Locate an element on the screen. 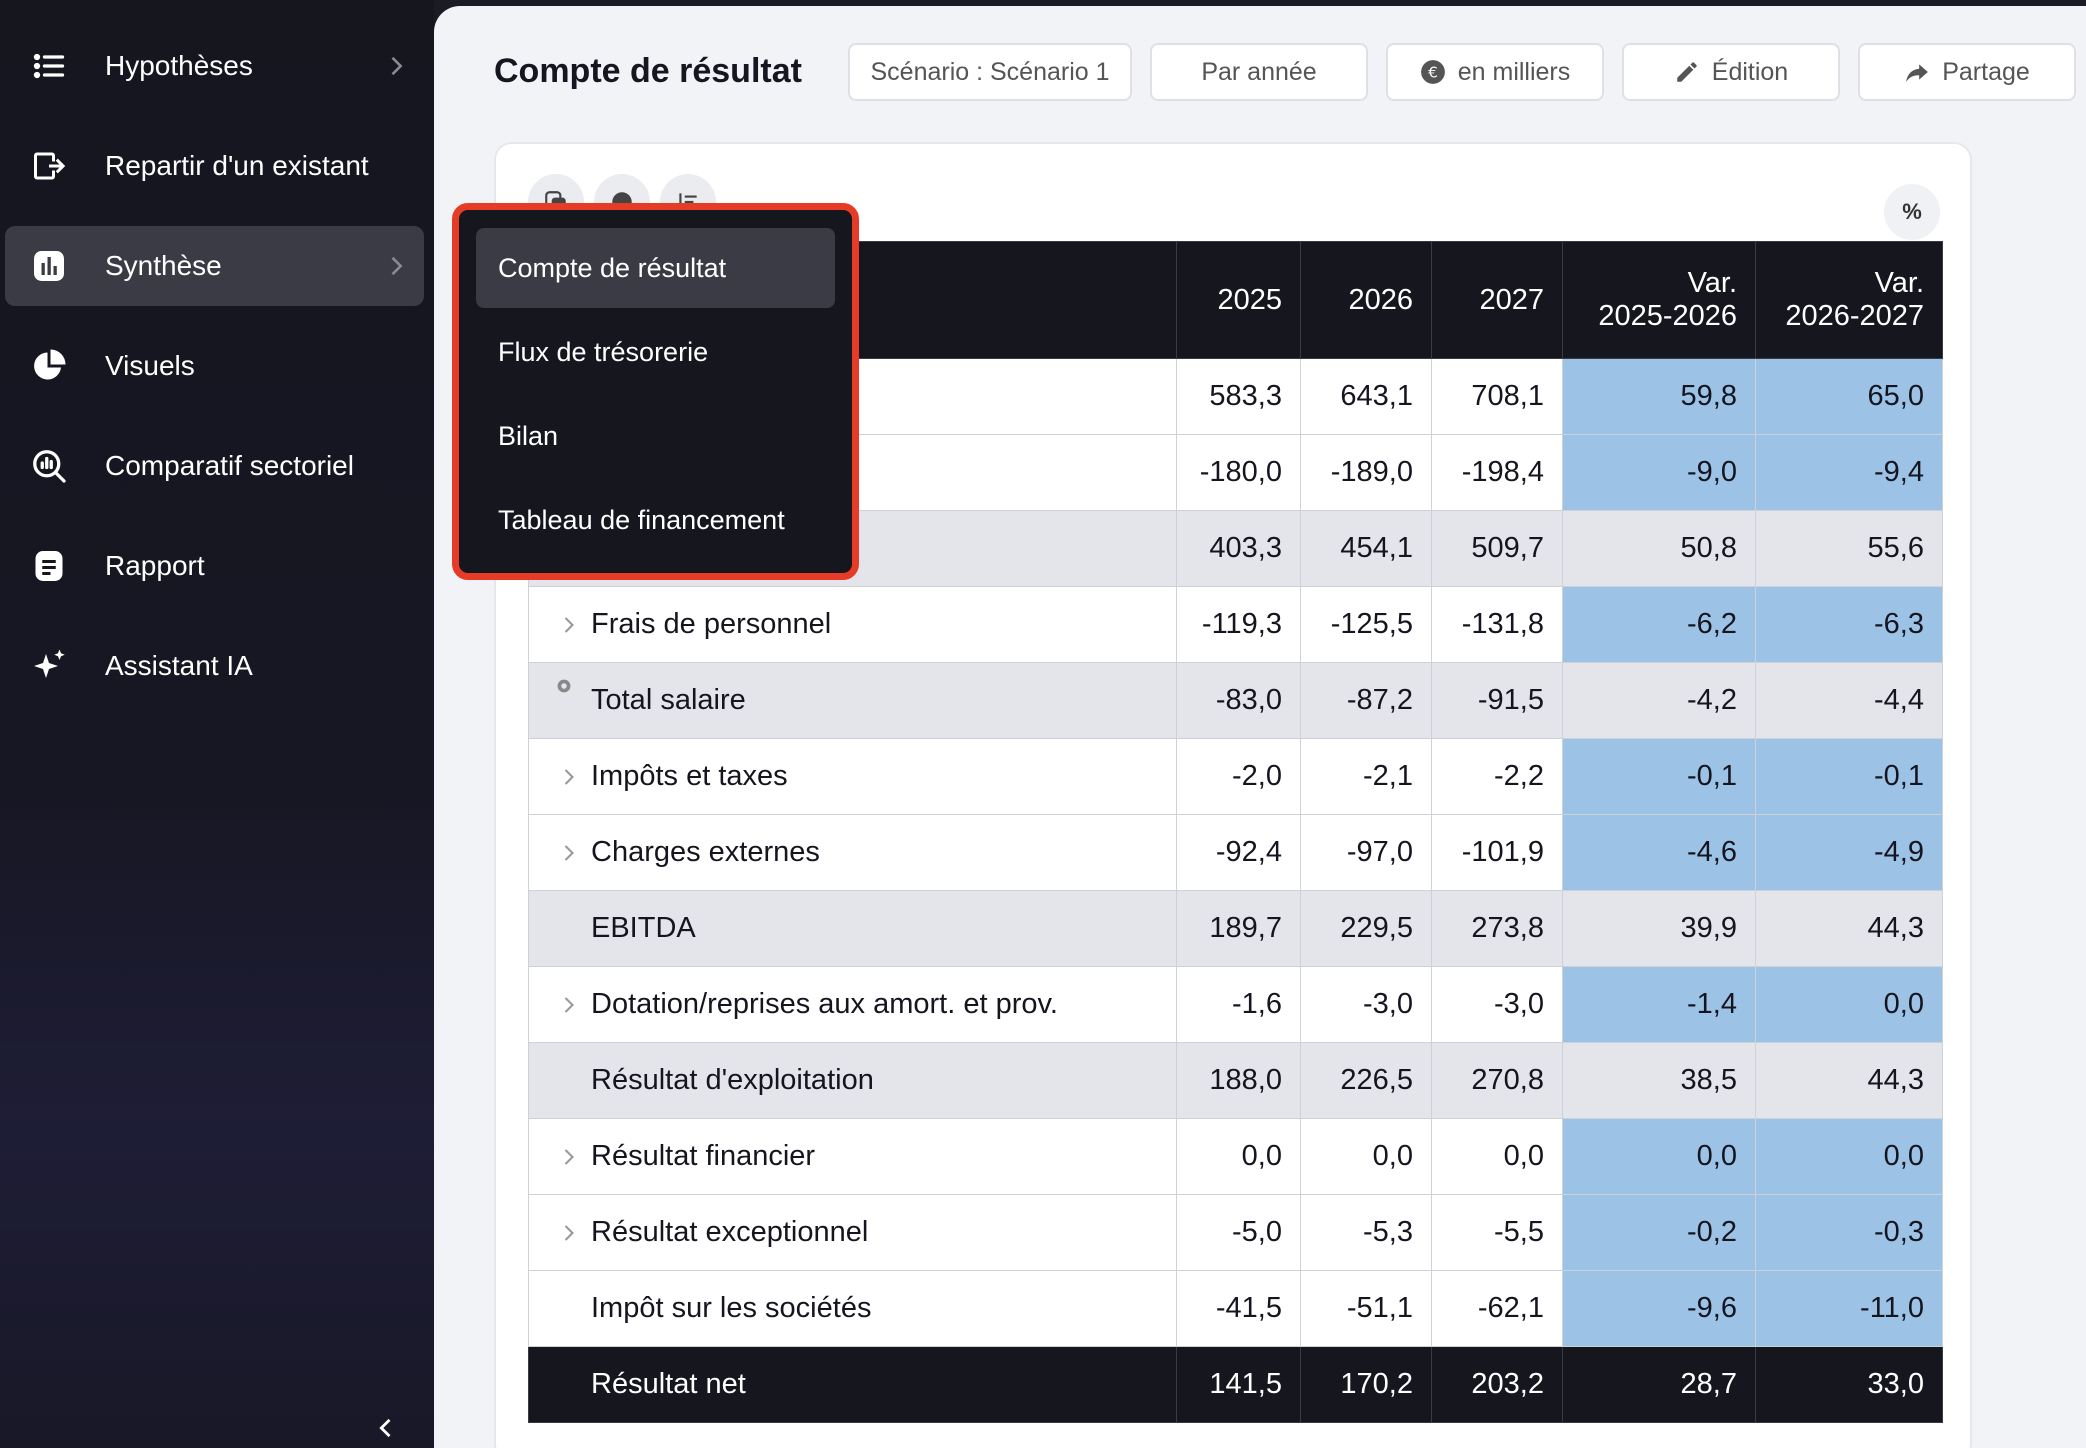 The width and height of the screenshot is (2086, 1448). variance-cell: -4,2 is located at coordinates (1659, 700).